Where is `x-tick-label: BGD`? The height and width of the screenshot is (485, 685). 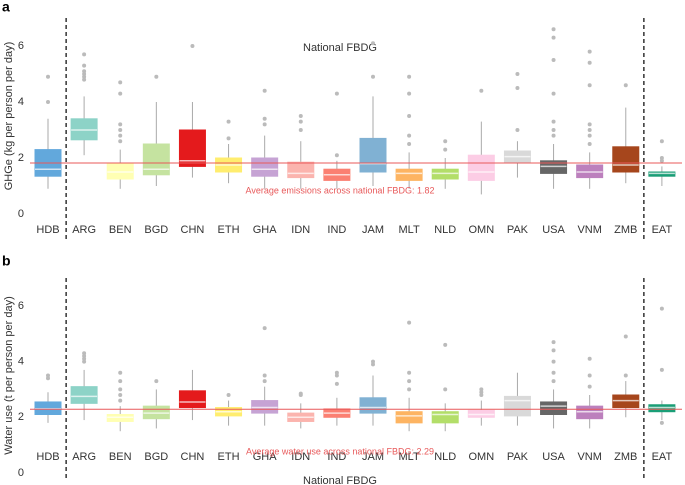 x-tick-label: BGD is located at coordinates (156, 457).